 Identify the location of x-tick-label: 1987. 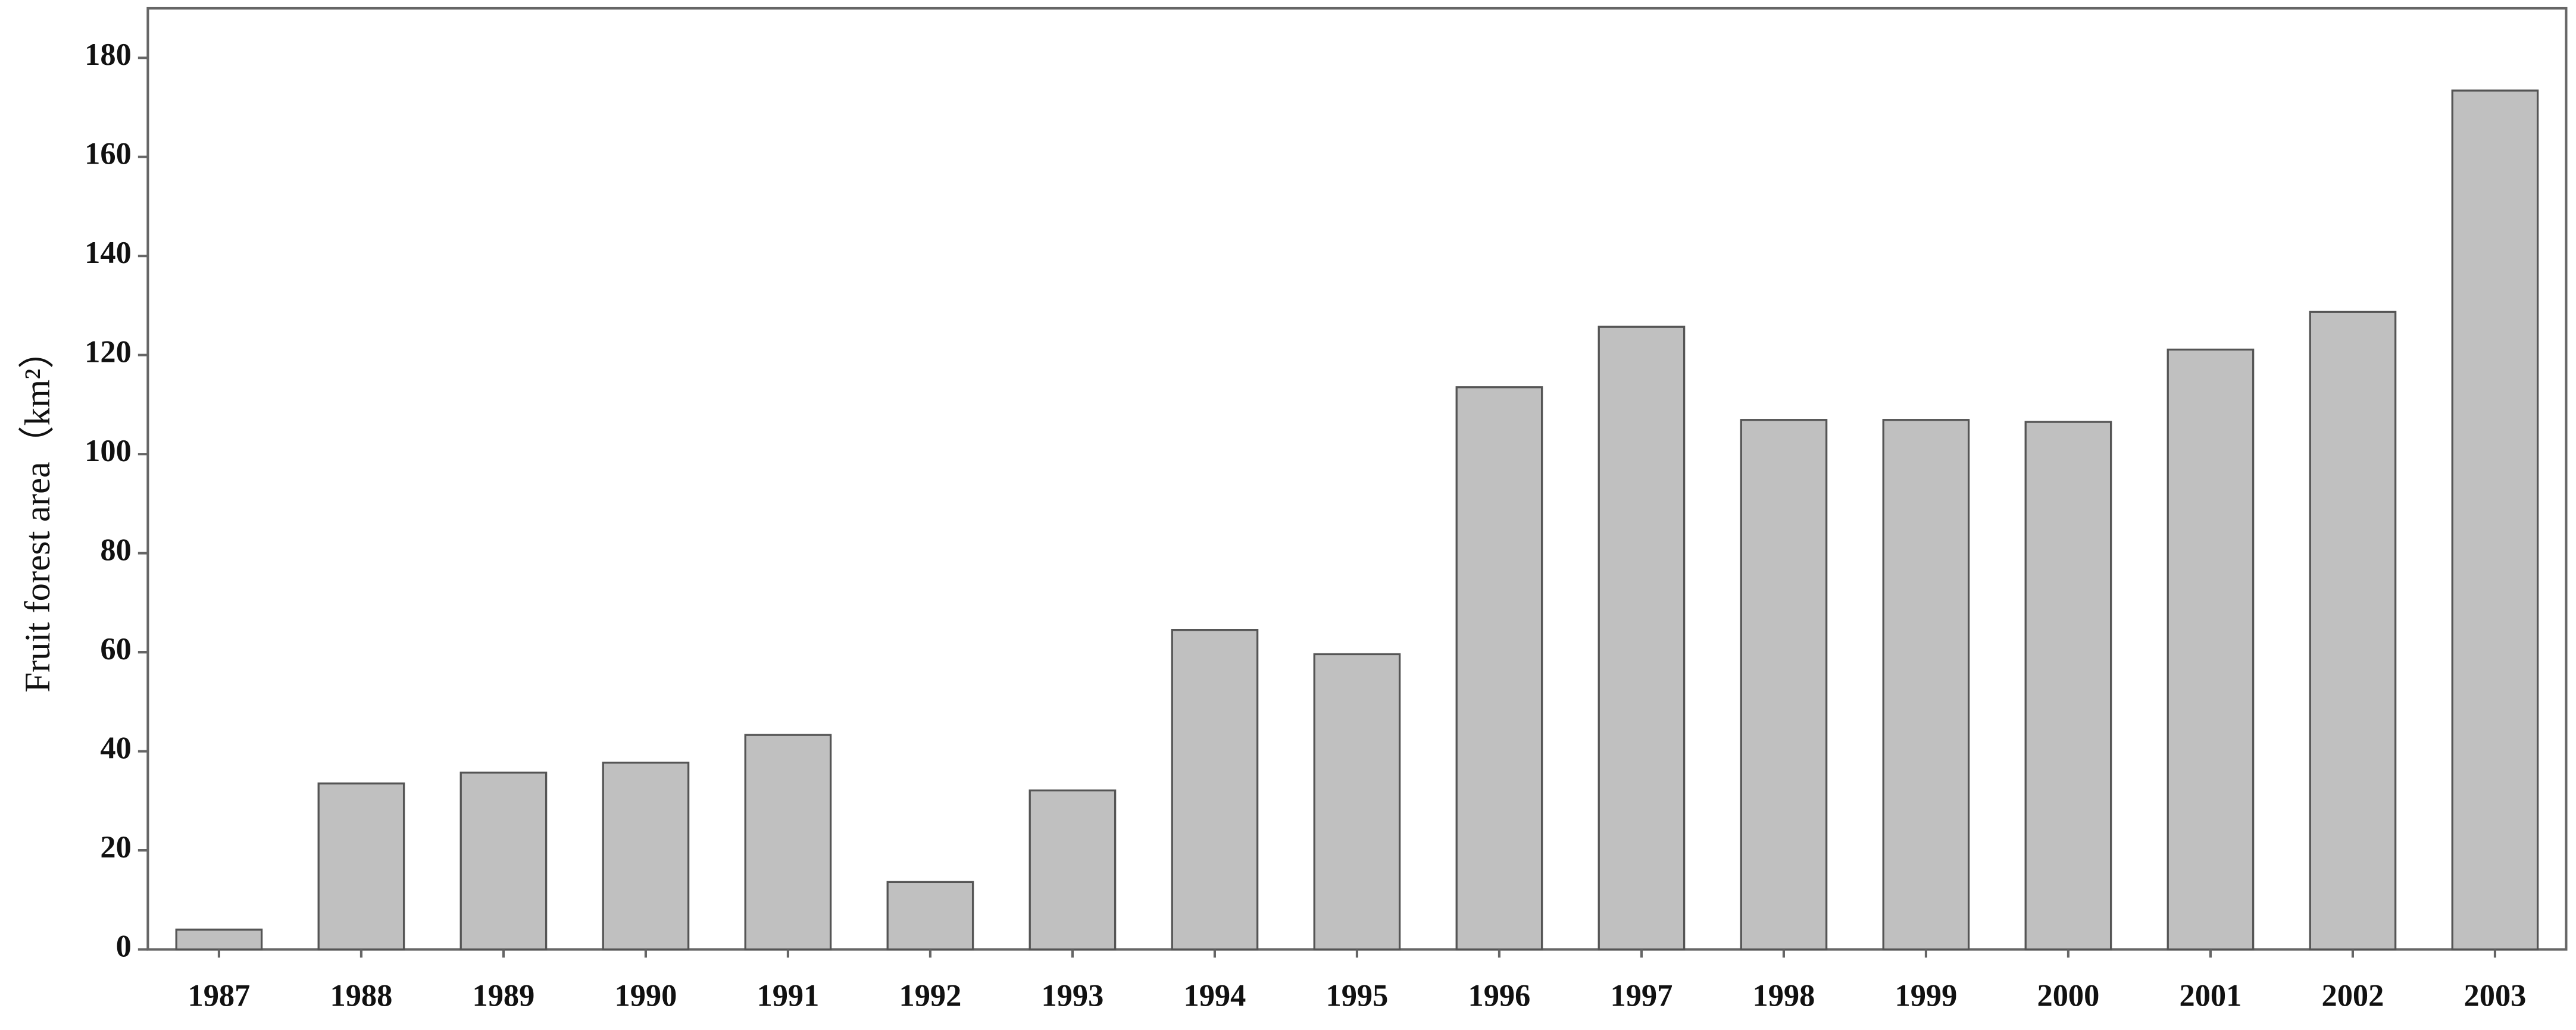
(218, 996).